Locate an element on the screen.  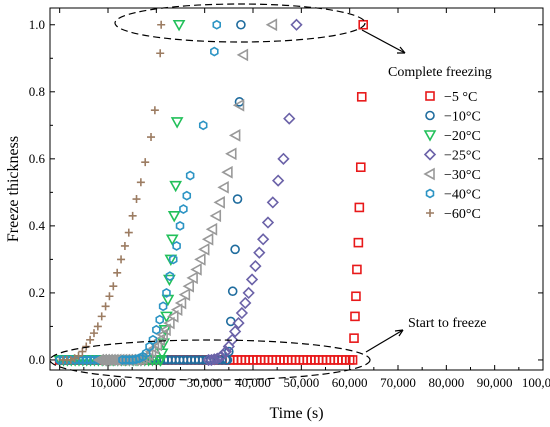
complete-freezing-arrowhead is located at coordinates (401, 50).